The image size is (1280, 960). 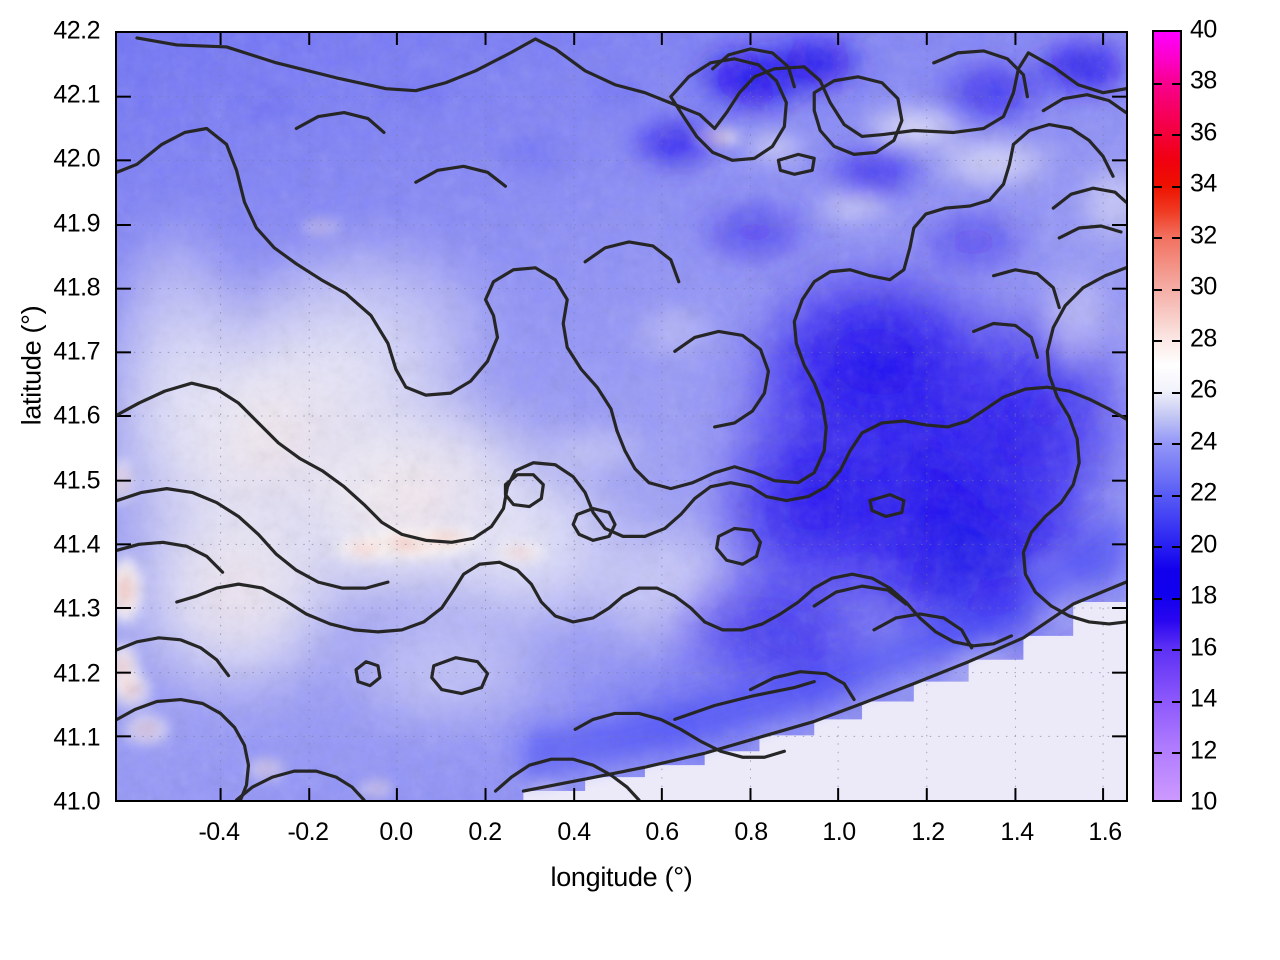 I want to click on colorbar-gradient, so click(x=1167, y=416).